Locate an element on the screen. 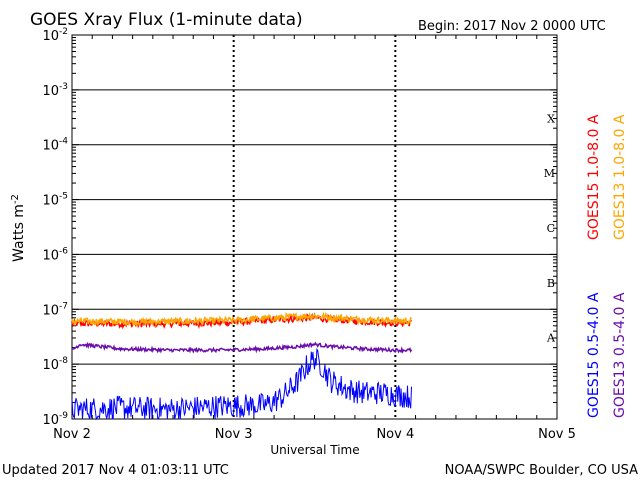 The height and width of the screenshot is (480, 640). y-axis-label-exponent: -2 is located at coordinates (15, 199).